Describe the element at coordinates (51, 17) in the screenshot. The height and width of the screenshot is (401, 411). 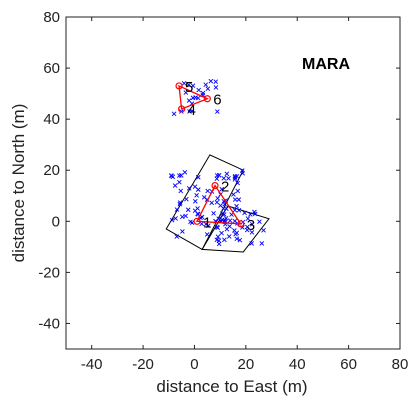
I see `y-tick-label: 80` at that location.